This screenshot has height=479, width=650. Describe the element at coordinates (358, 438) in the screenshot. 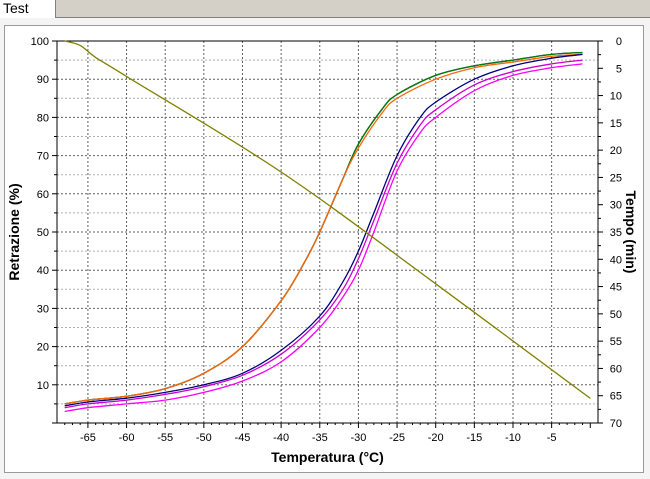

I see `x-tick-label: -30` at that location.